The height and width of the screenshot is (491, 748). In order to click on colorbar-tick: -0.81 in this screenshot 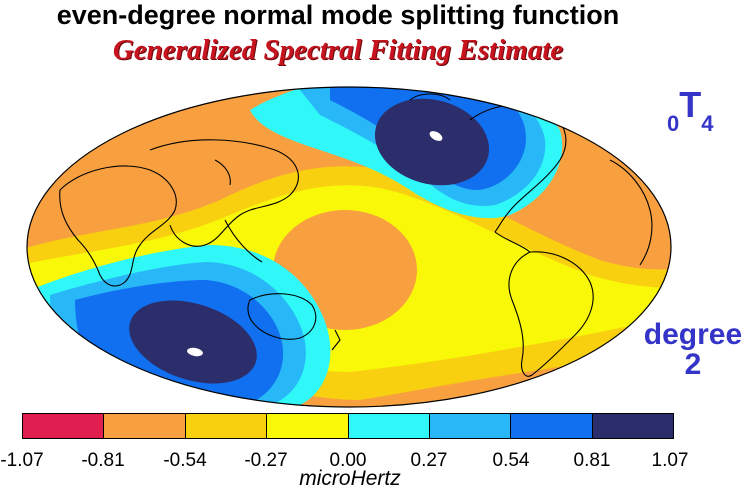, I will do `click(103, 460)`.